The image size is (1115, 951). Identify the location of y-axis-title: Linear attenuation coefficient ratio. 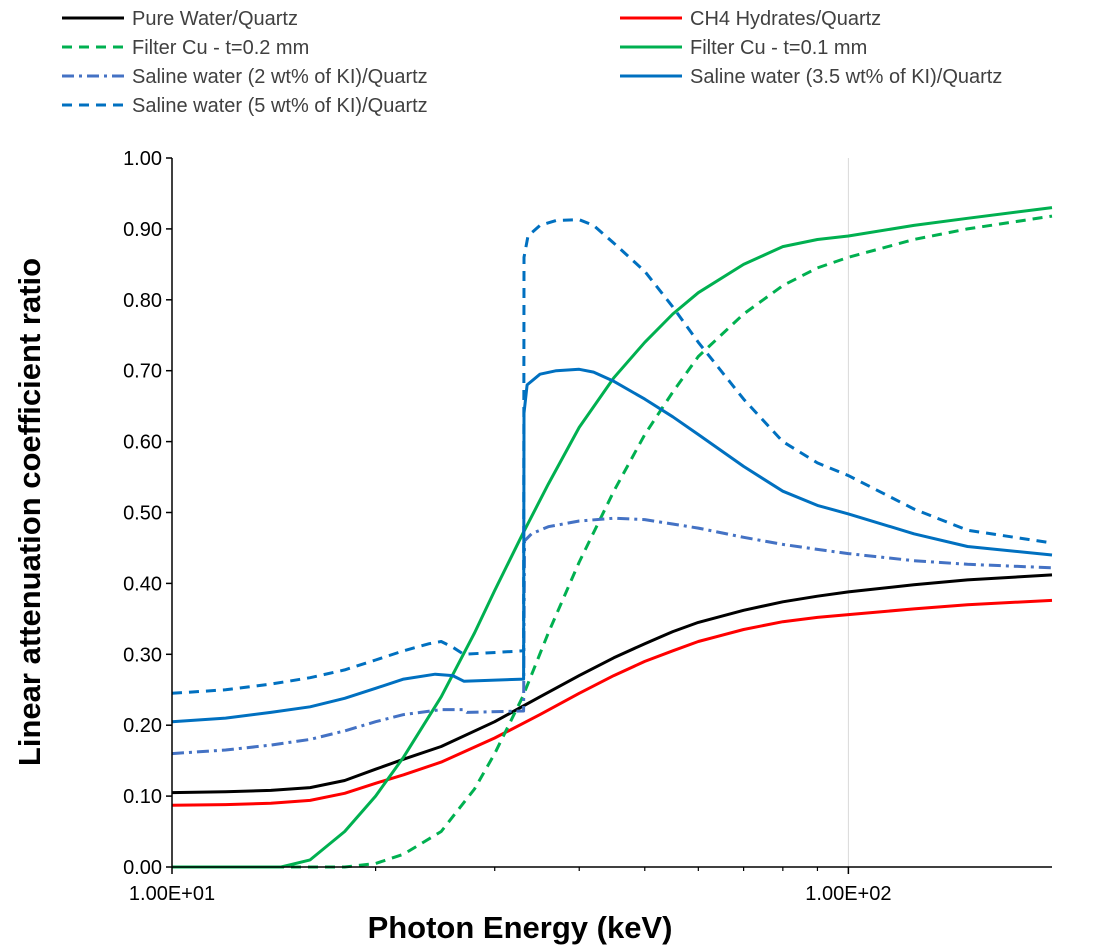
(29, 512).